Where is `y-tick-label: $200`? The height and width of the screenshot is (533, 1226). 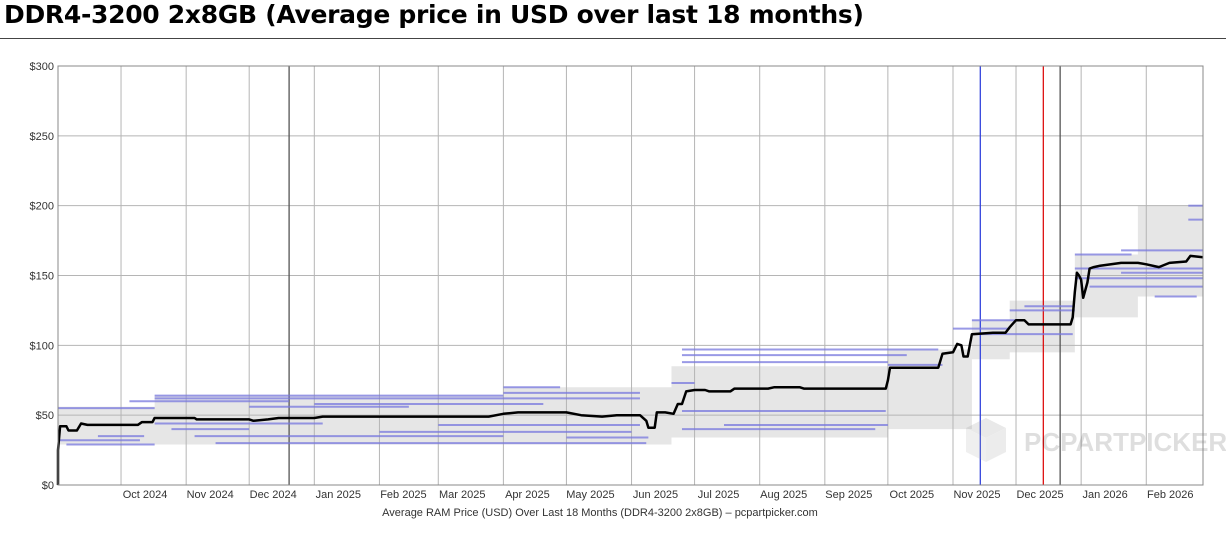 y-tick-label: $200 is located at coordinates (42, 207).